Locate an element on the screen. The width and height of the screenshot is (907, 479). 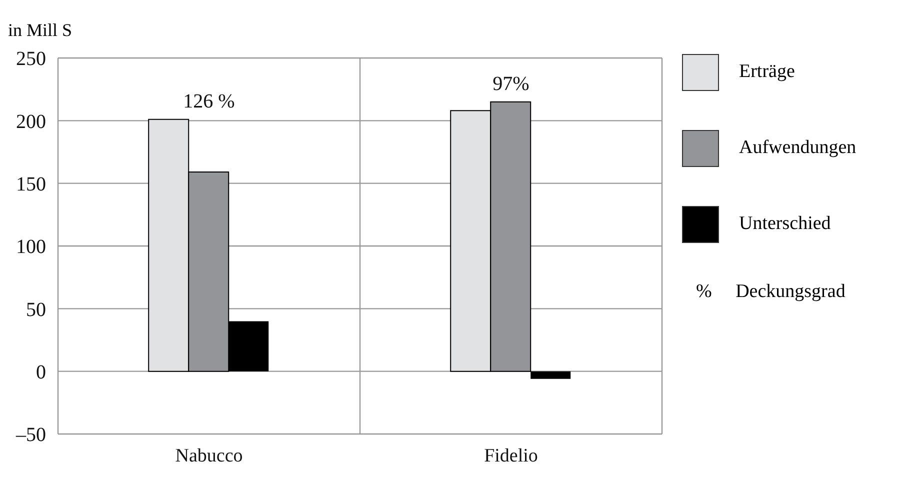
legend-label: Erträge is located at coordinates (767, 72).